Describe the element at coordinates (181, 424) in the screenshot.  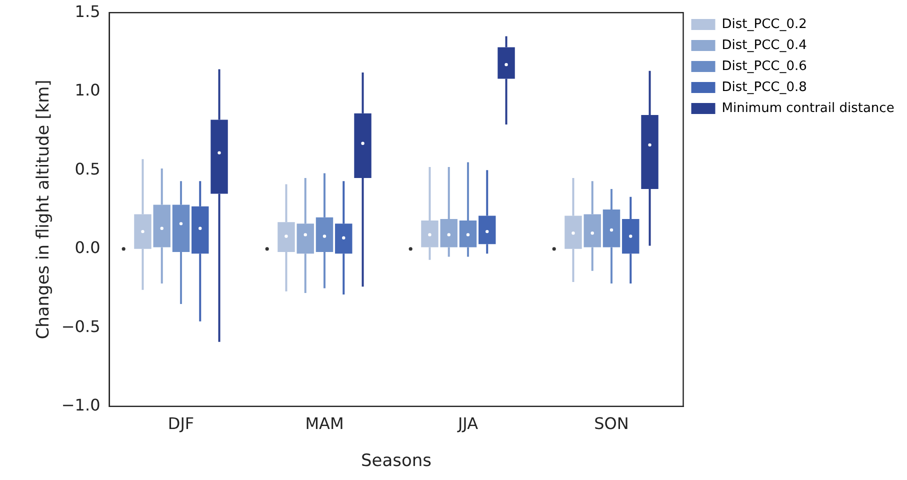
I see `x-tick-label: DJF` at that location.